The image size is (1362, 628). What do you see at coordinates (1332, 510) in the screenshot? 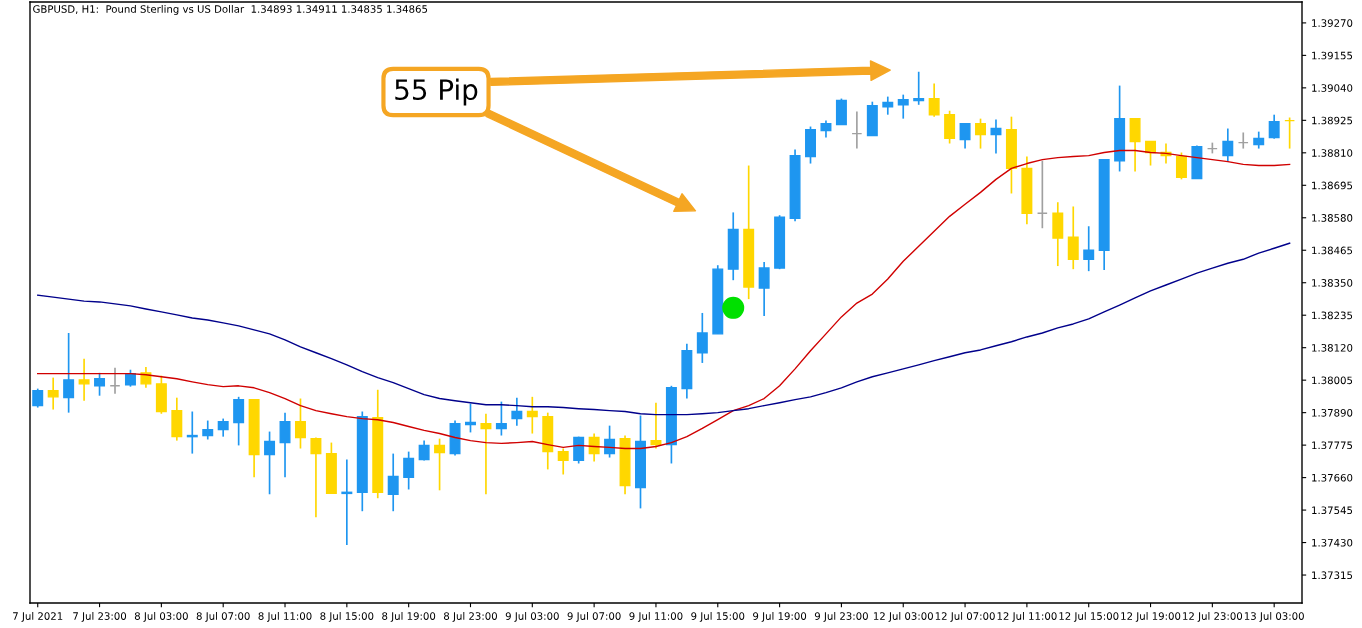
I see `y-tick-label: 1.37545` at bounding box center [1332, 510].